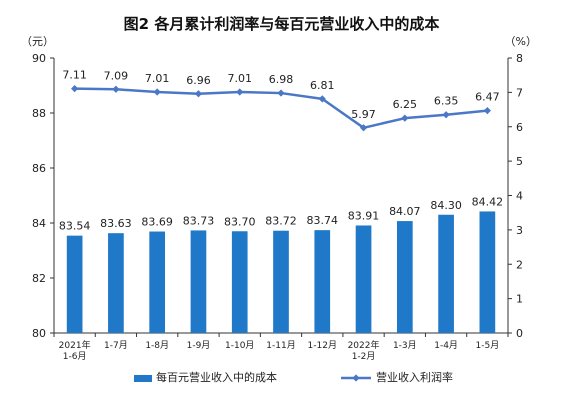 The image size is (563, 419). I want to click on bar-data-label: 83.63, so click(116, 223).